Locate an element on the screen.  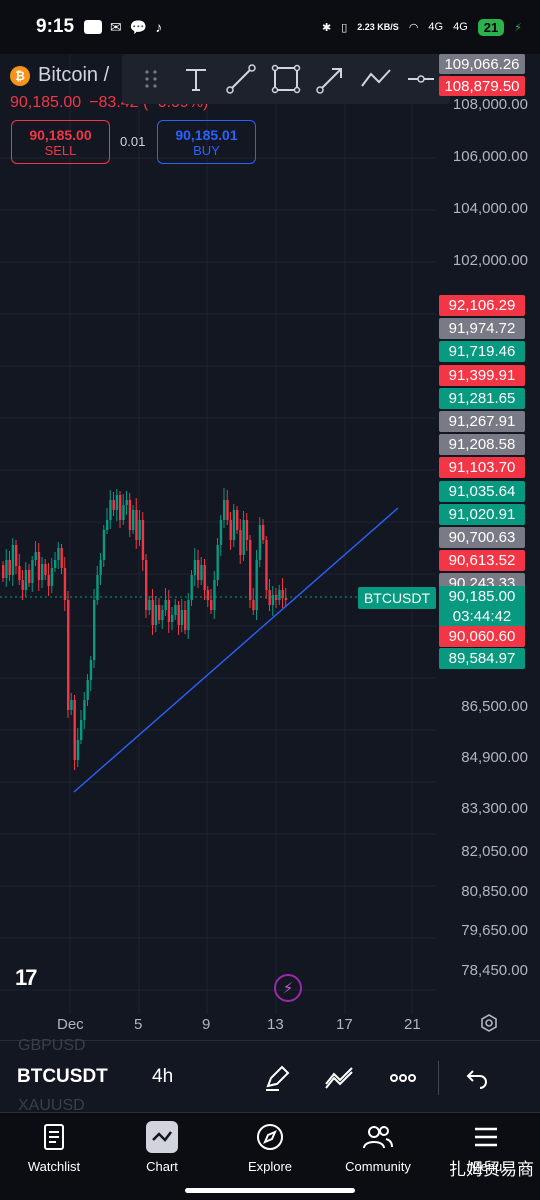
rectangle-tool-icon is located at coordinates (286, 79).